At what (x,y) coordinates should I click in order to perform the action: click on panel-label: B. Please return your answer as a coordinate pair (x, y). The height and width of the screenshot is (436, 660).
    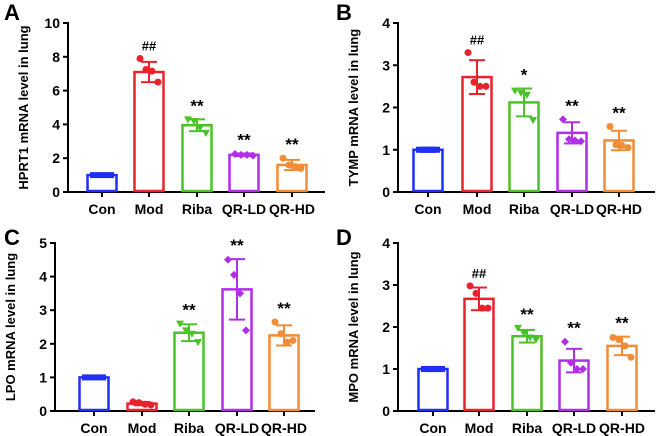
    Looking at the image, I should click on (344, 12).